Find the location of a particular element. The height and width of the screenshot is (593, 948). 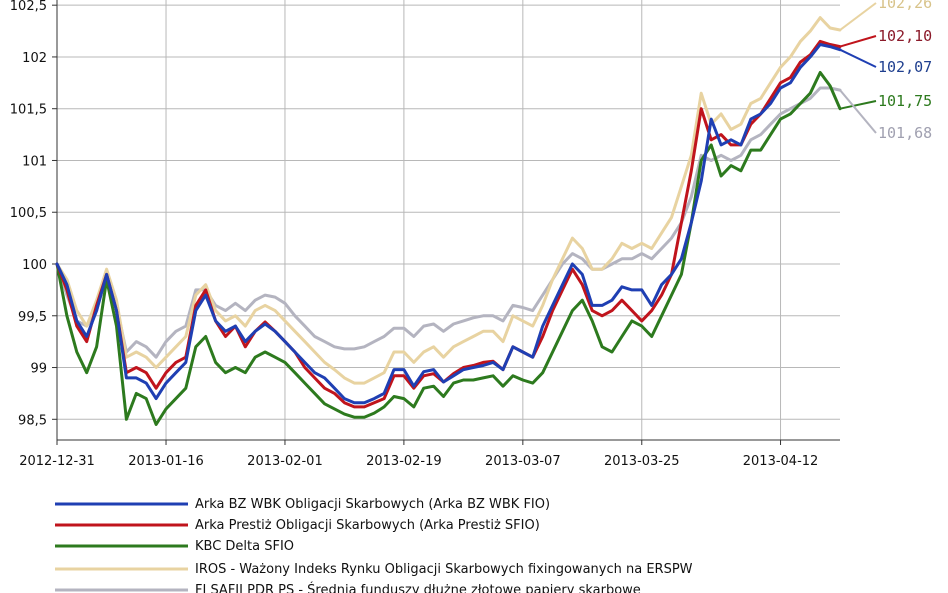

end-value-label: 102,07 is located at coordinates (905, 67).